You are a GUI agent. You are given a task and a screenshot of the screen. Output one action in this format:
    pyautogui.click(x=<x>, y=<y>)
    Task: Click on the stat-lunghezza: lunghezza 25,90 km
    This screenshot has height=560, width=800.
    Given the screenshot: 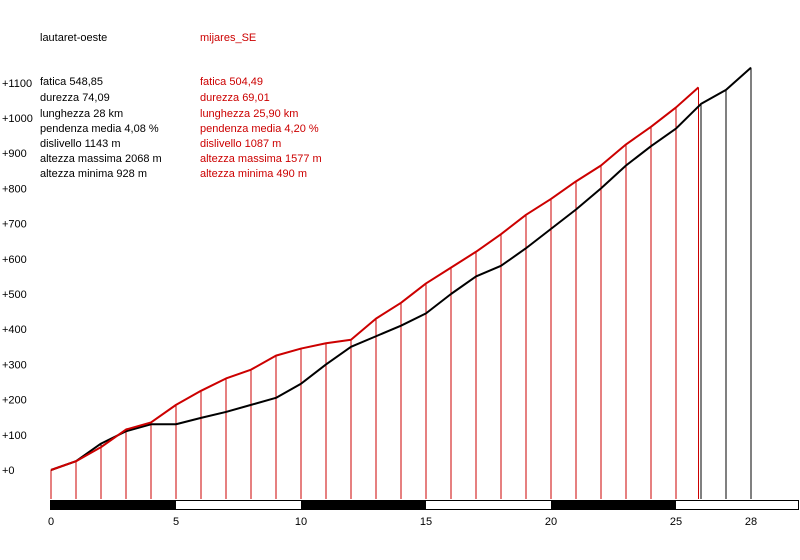 What is the action you would take?
    pyautogui.click(x=249, y=114)
    